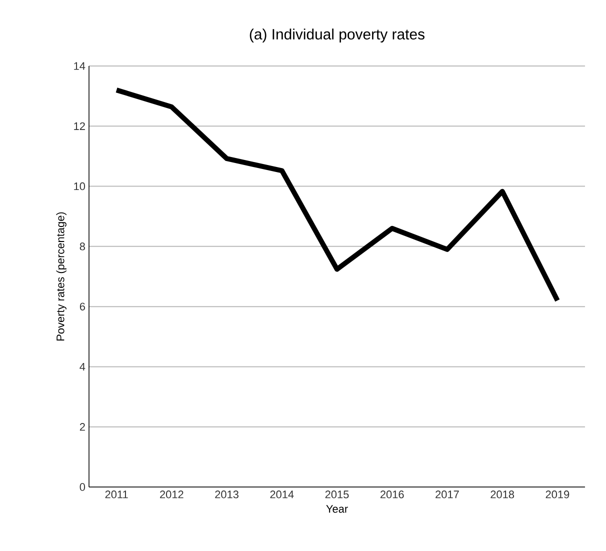  Describe the element at coordinates (80, 66) in the screenshot. I see `y-tick-label: 14` at that location.